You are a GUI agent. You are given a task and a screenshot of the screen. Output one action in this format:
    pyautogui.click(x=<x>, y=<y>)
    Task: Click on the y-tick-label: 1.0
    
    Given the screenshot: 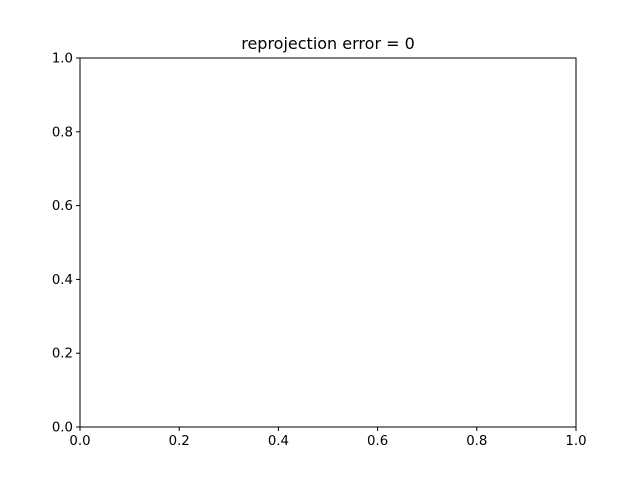 What is the action you would take?
    pyautogui.click(x=62, y=59)
    